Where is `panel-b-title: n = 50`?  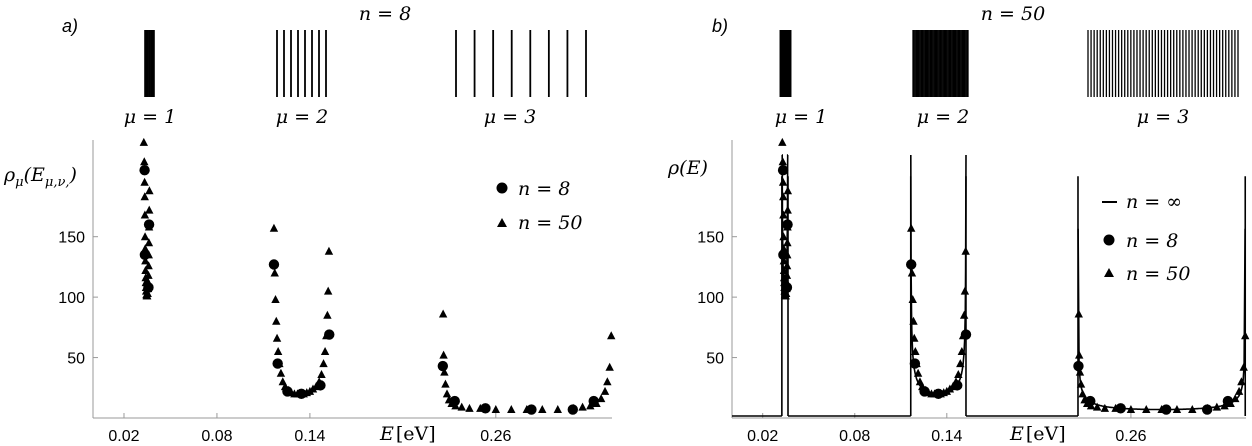 panel-b-title: n = 50 is located at coordinates (1013, 14).